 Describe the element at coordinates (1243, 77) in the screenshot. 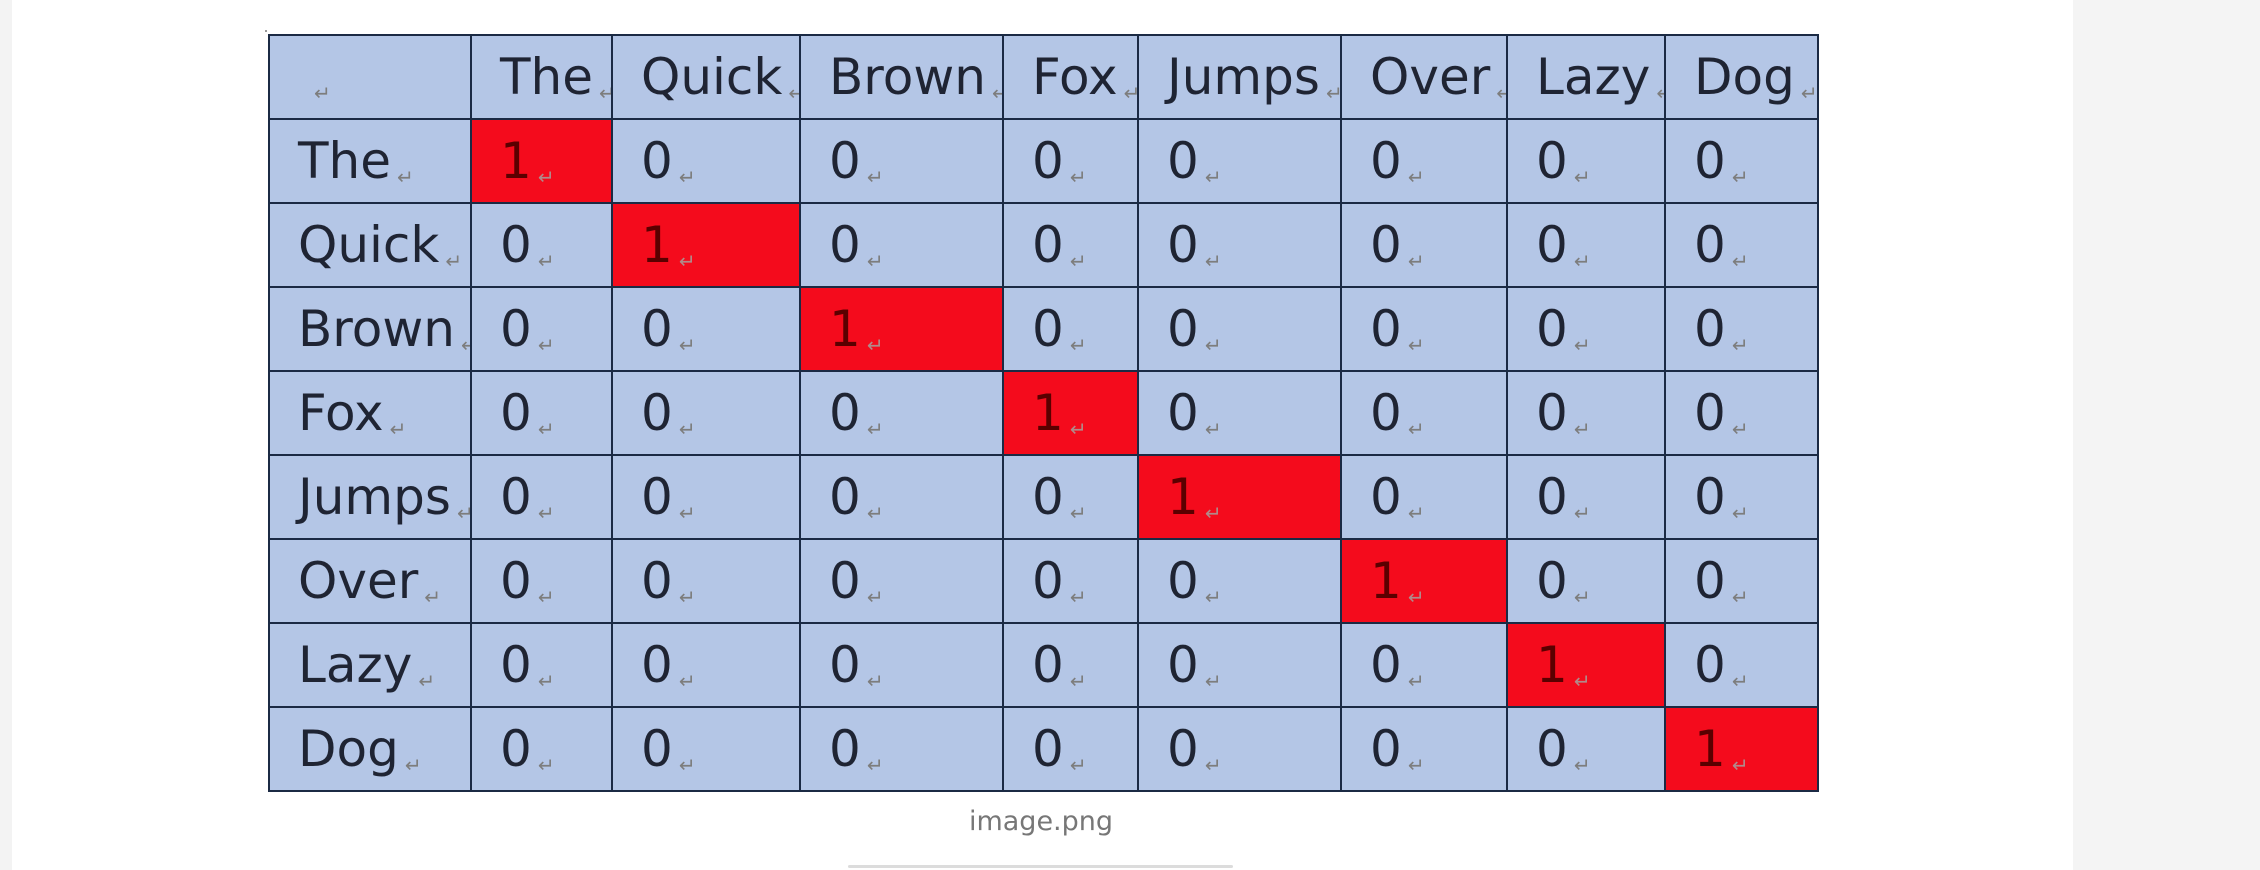

I see `column-header-cell-text: Jumps` at that location.